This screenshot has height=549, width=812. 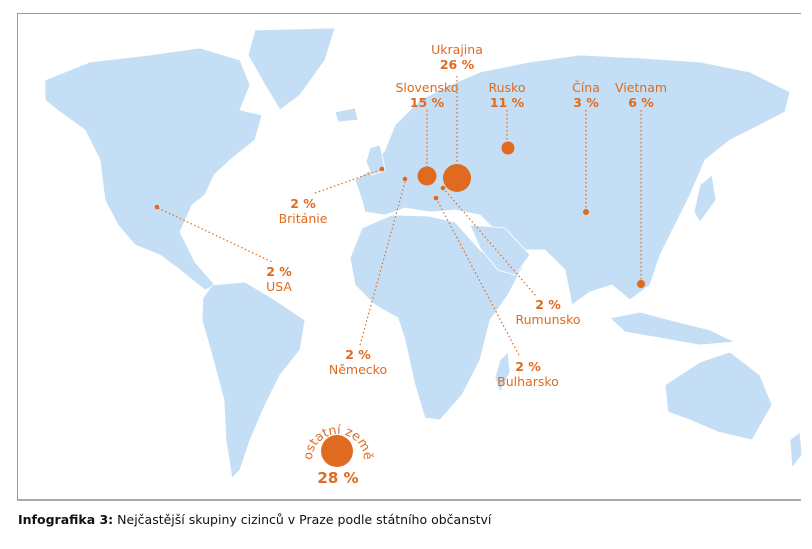 I want to click on country-name: Čína, so click(x=586, y=87).